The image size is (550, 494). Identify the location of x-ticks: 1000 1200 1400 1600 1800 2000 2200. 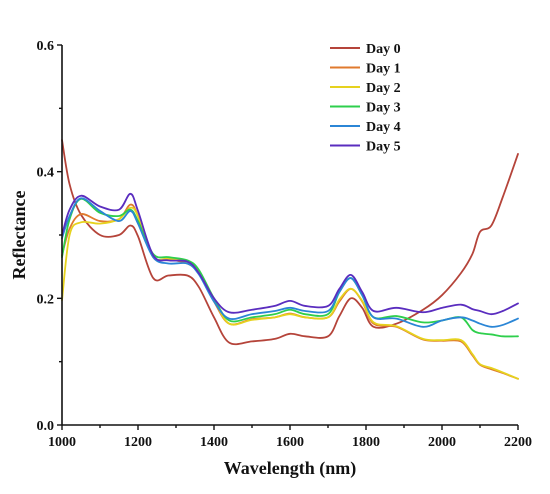
(290, 437).